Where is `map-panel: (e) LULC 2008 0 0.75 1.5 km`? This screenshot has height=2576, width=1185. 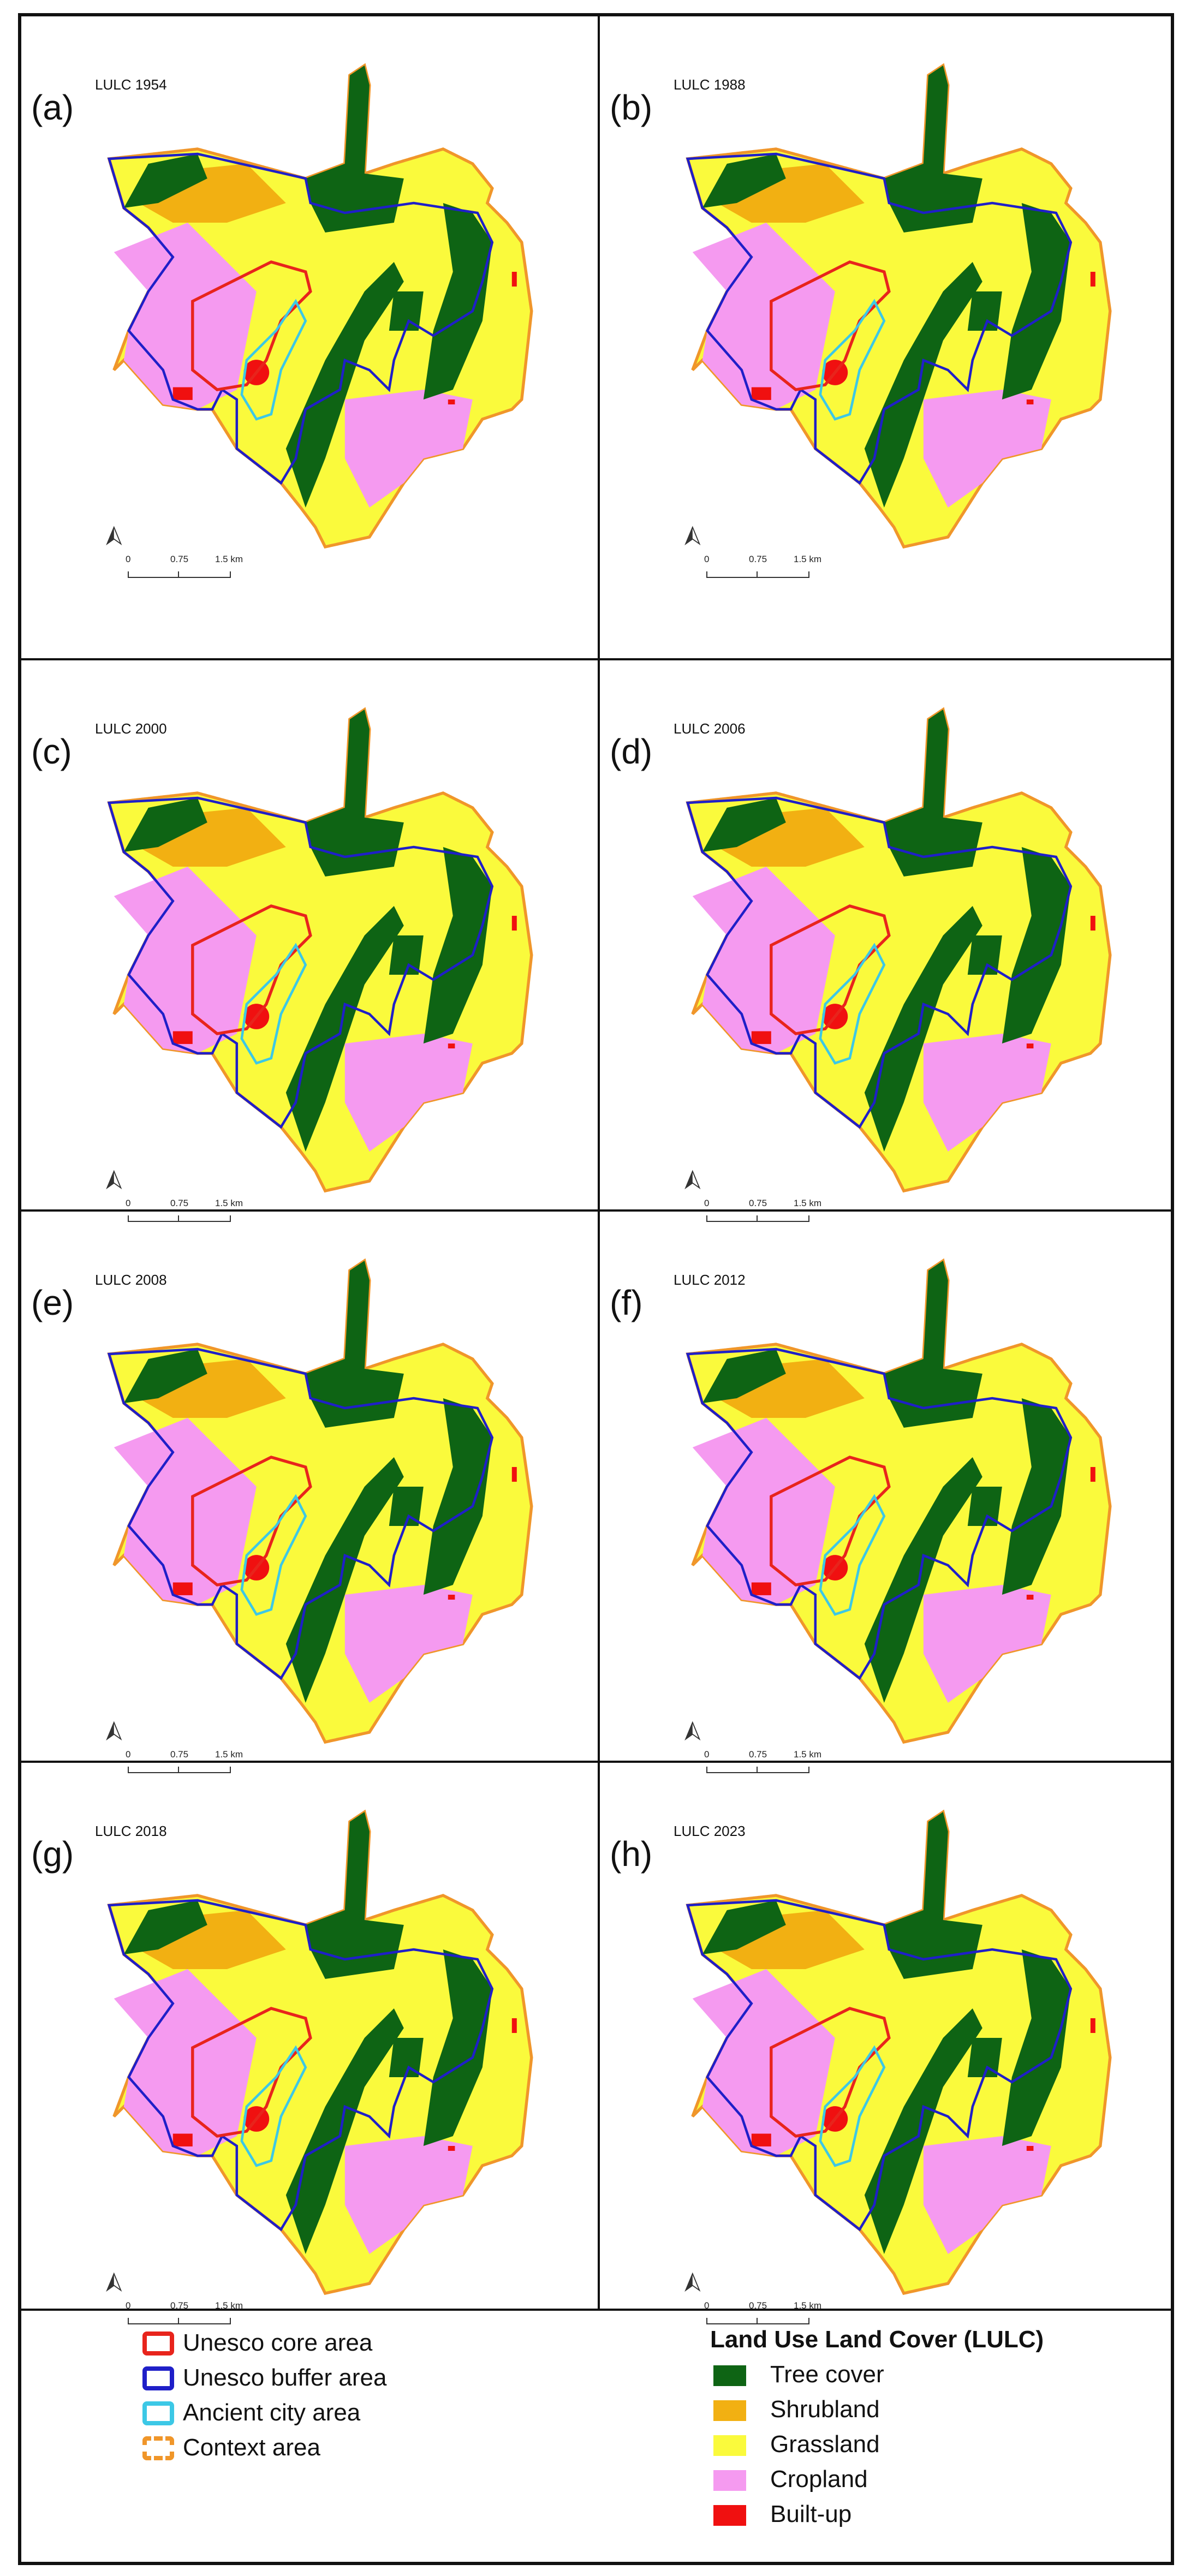 map-panel: (e) LULC 2008 0 0.75 1.5 km is located at coordinates (309, 1492).